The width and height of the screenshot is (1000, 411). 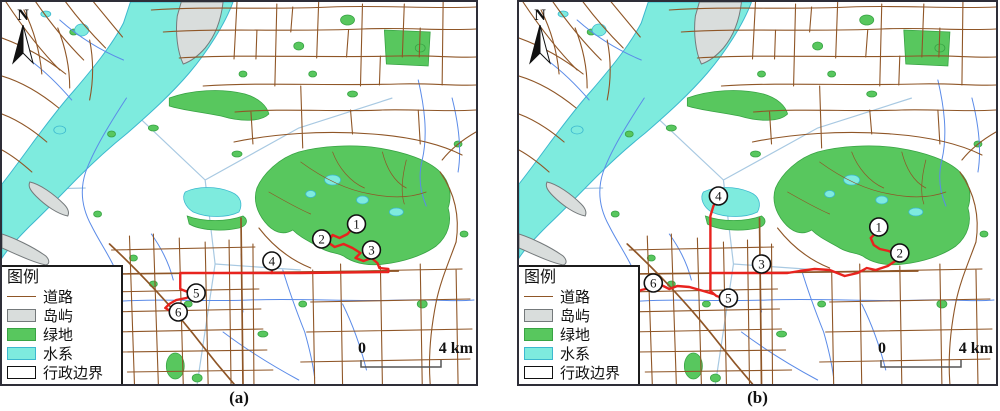 I want to click on route-markers-a: 1 2 3 4 56, so click(x=275, y=268).